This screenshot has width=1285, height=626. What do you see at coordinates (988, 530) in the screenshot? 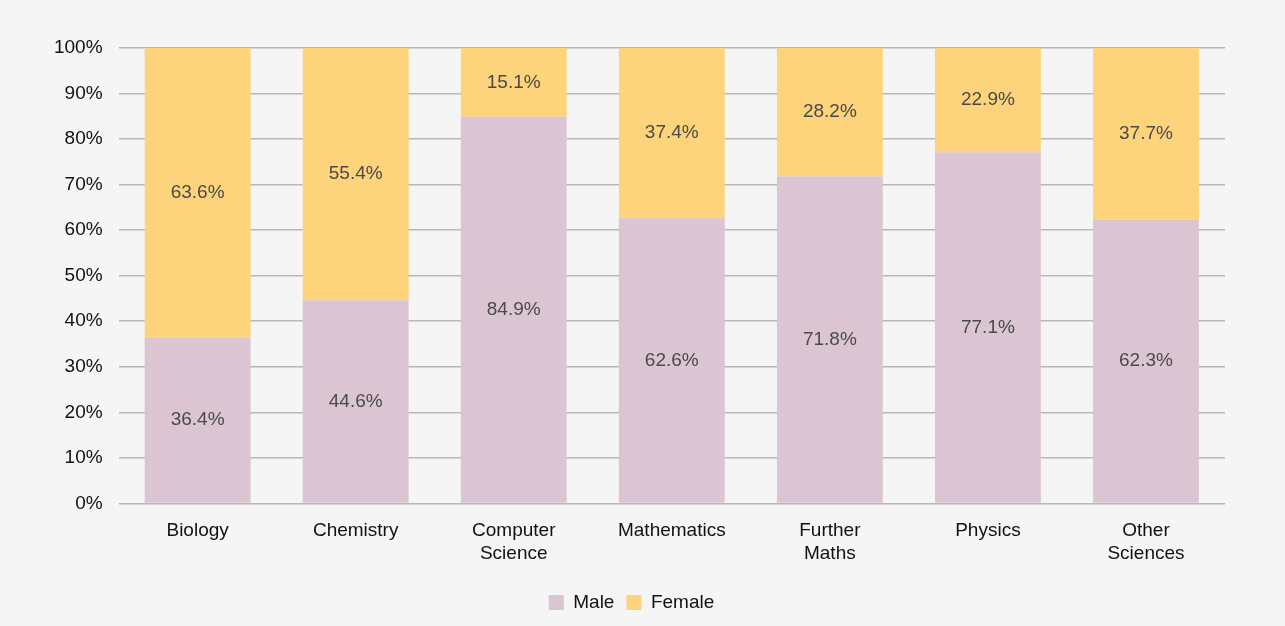
I see `x-tick-label: Physics` at bounding box center [988, 530].